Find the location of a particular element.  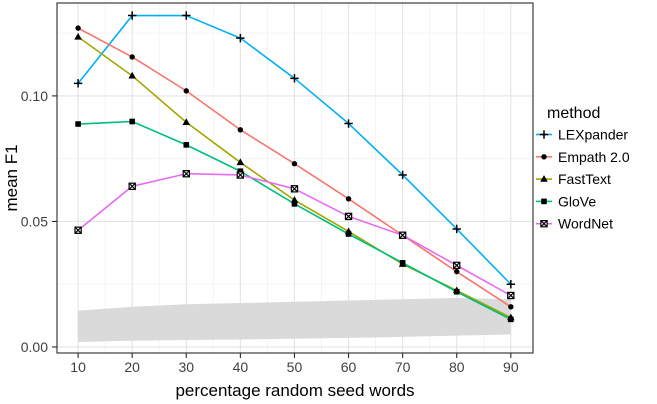

x-tick-label: 40 is located at coordinates (241, 367).